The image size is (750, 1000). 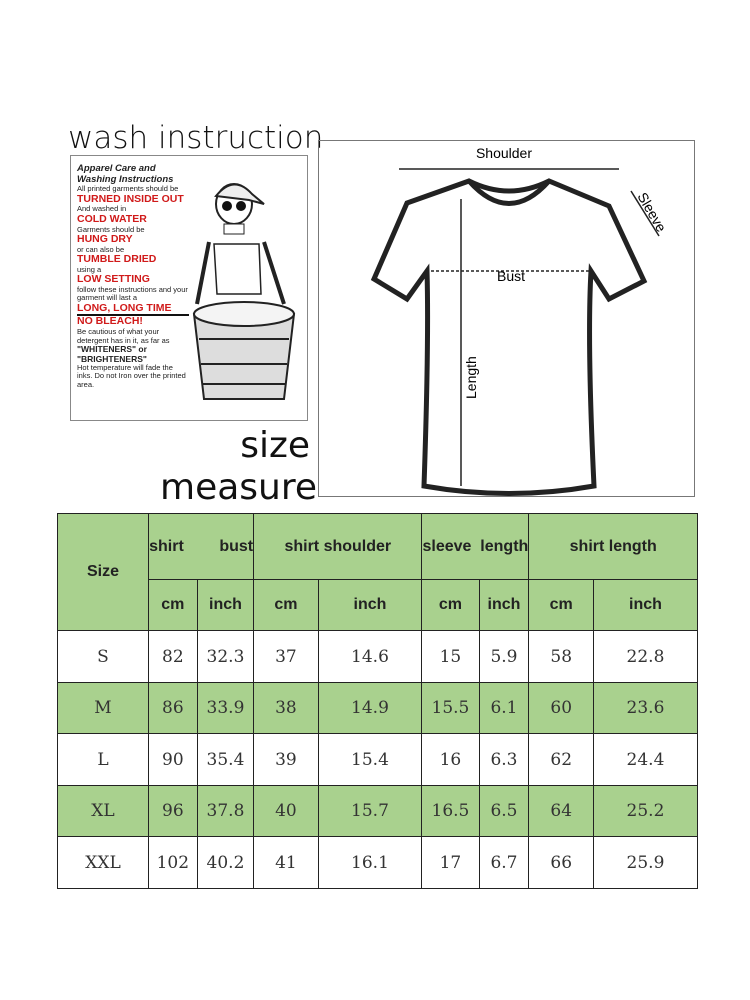 I want to click on sleeve-label: Sleeve, so click(x=651, y=212).